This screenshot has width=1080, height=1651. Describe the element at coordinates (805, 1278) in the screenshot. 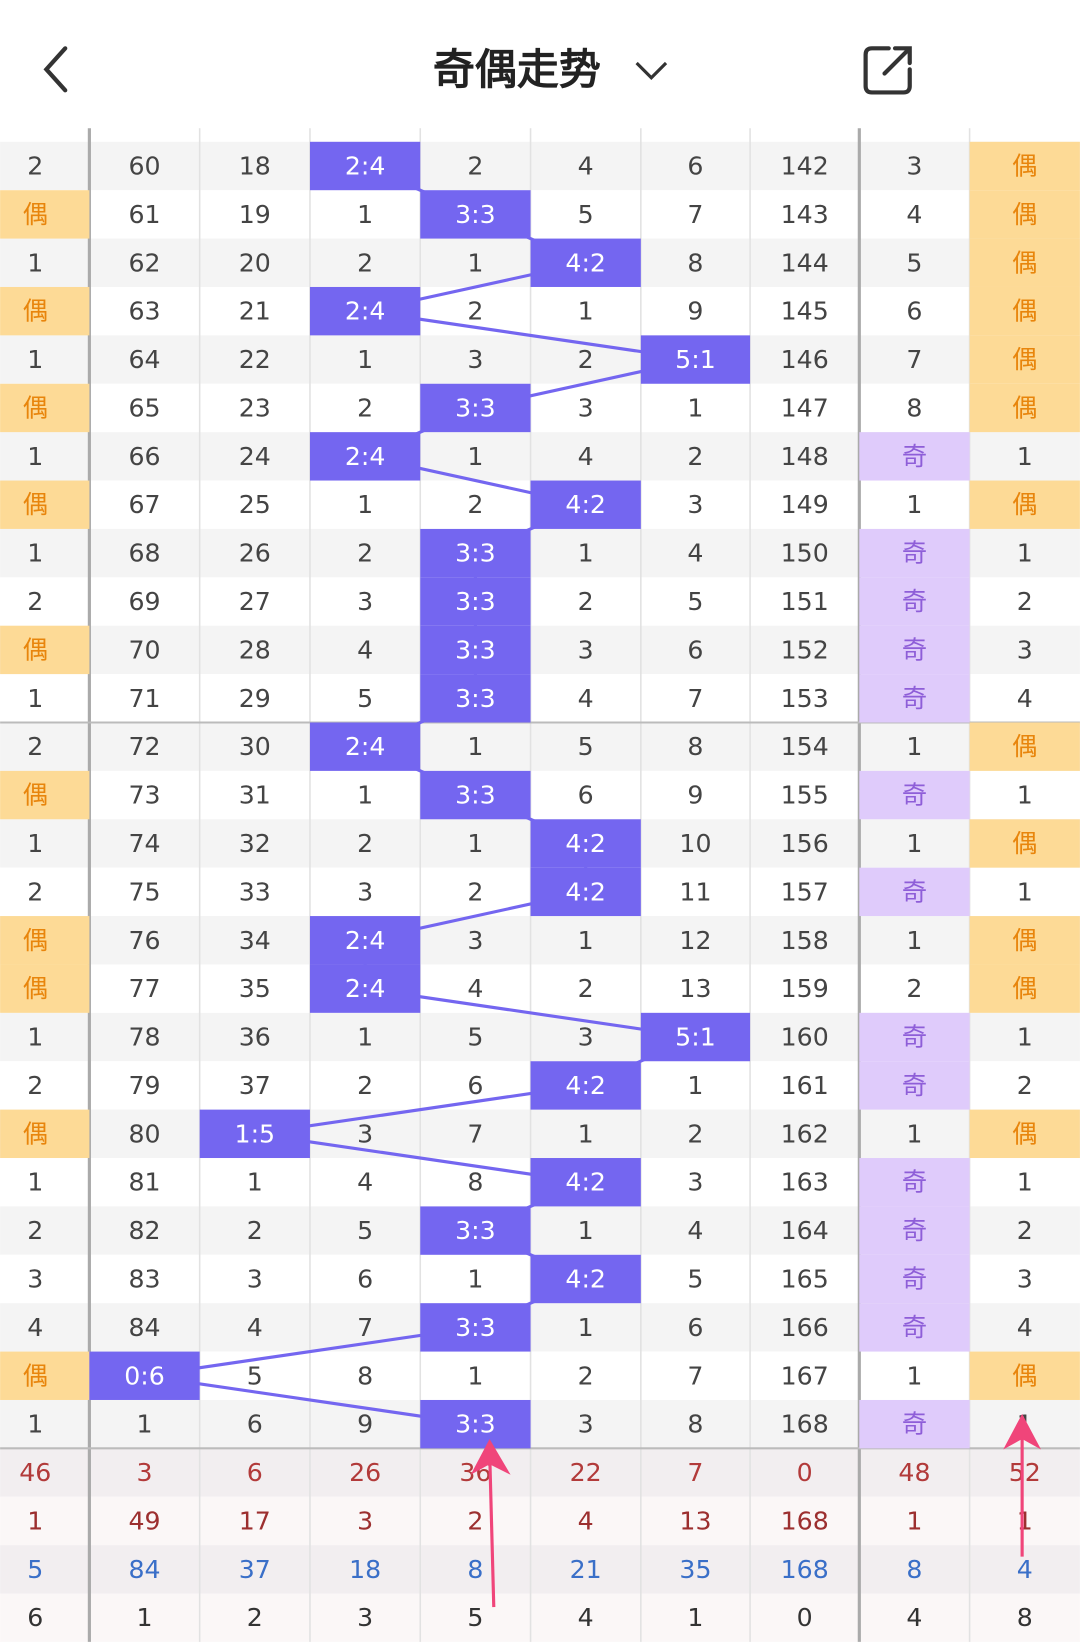

I see `cell-text: 165` at that location.